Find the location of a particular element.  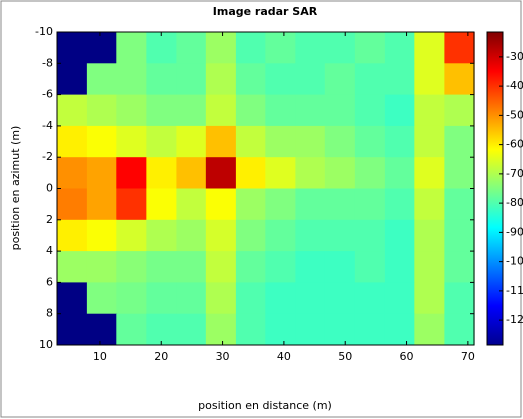

x-tick-label: 10 is located at coordinates (100, 356).